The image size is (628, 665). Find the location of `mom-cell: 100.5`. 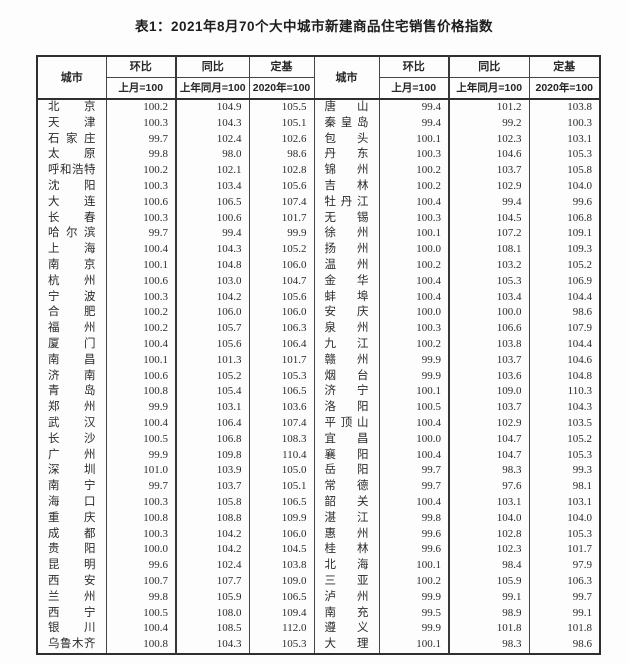

mom-cell: 100.5 is located at coordinates (141, 439).